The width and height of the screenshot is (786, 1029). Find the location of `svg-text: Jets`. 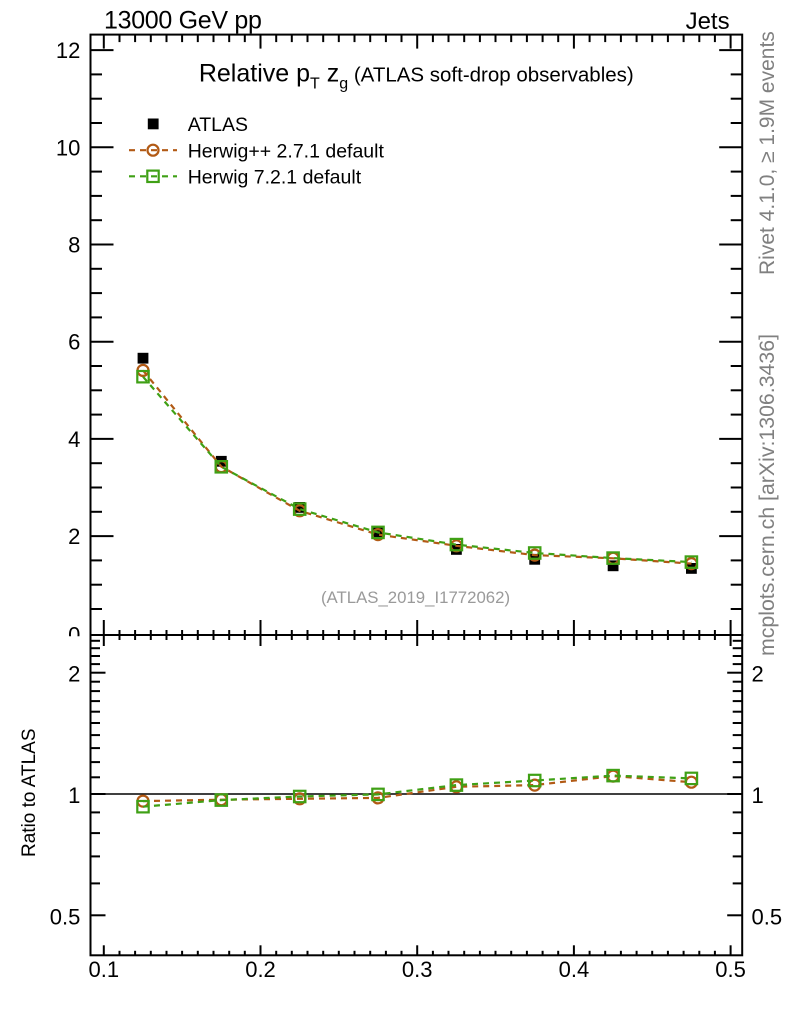

svg-text: Jets is located at coordinates (708, 21).